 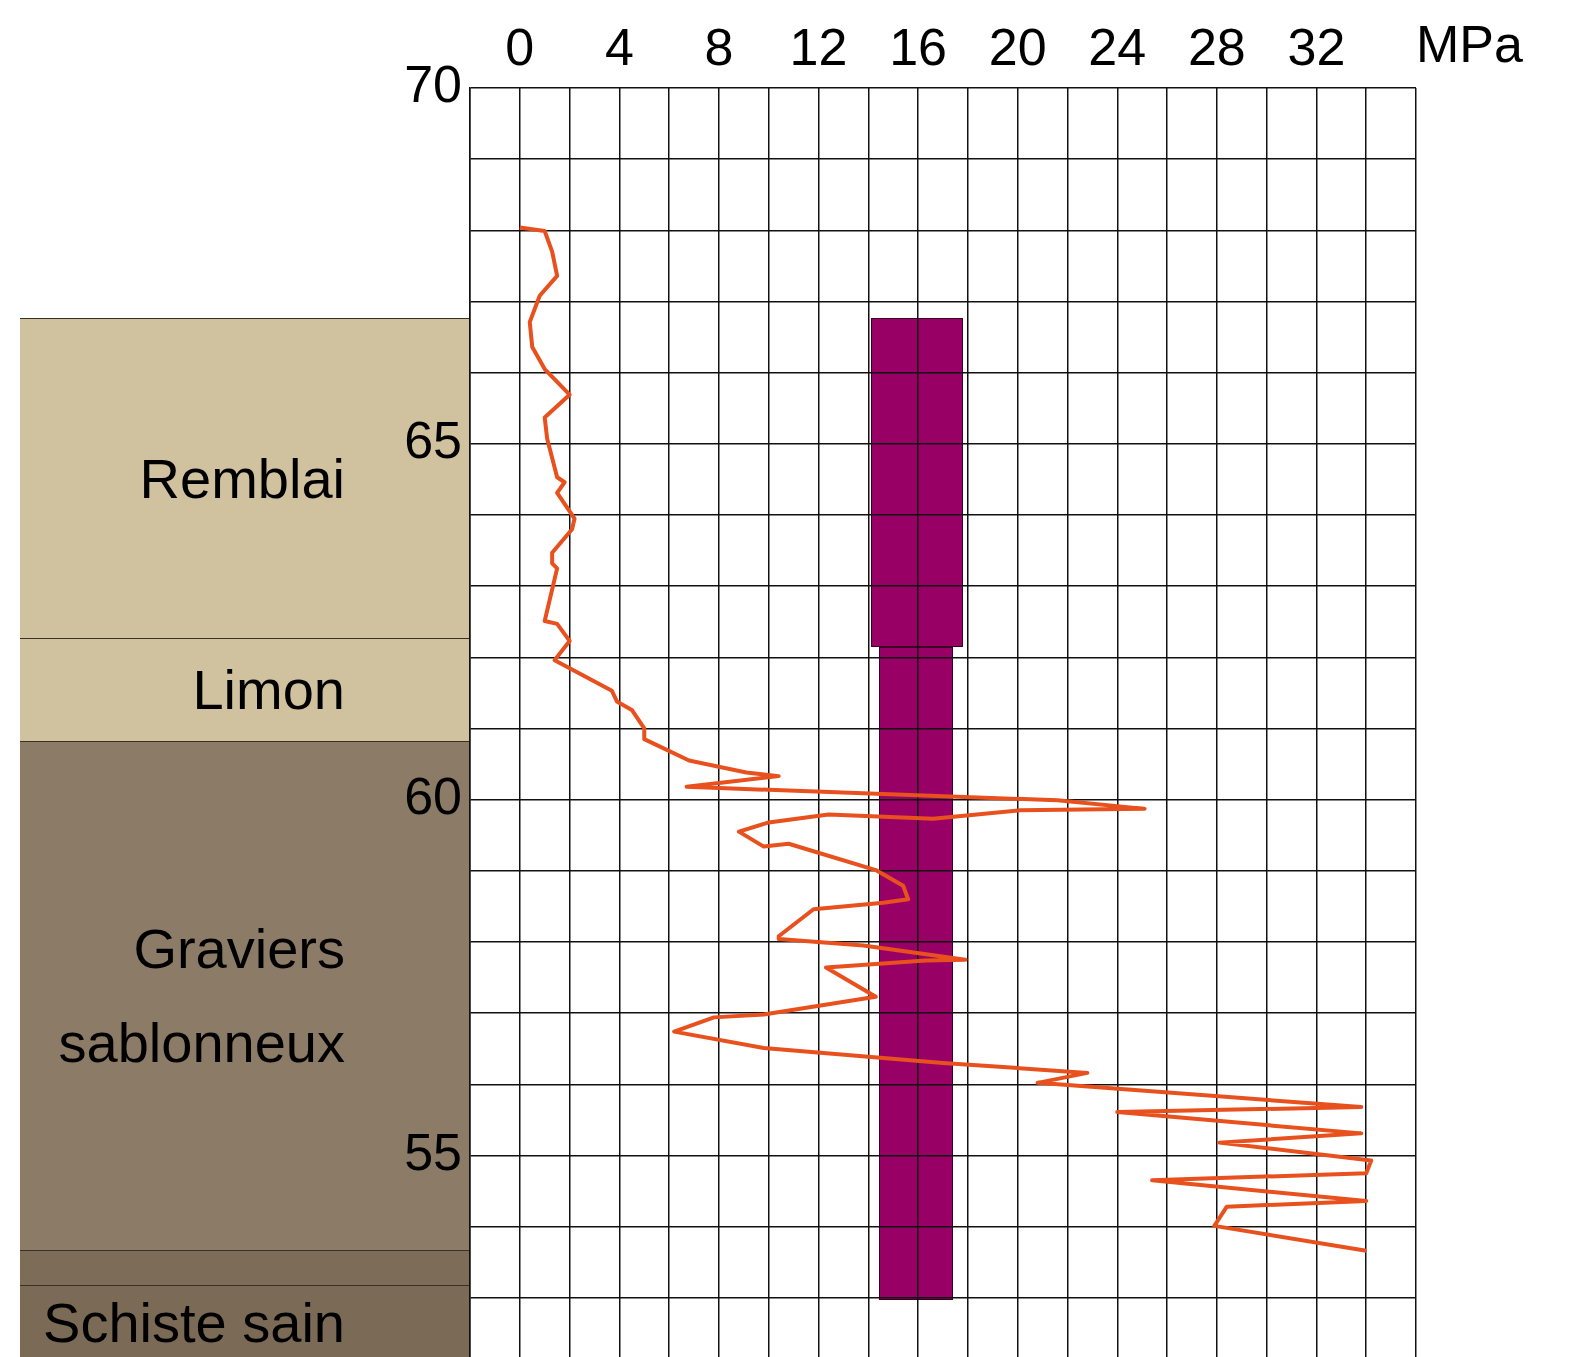 What do you see at coordinates (1316, 47) in the screenshot?
I see `x-tick-label: 32` at bounding box center [1316, 47].